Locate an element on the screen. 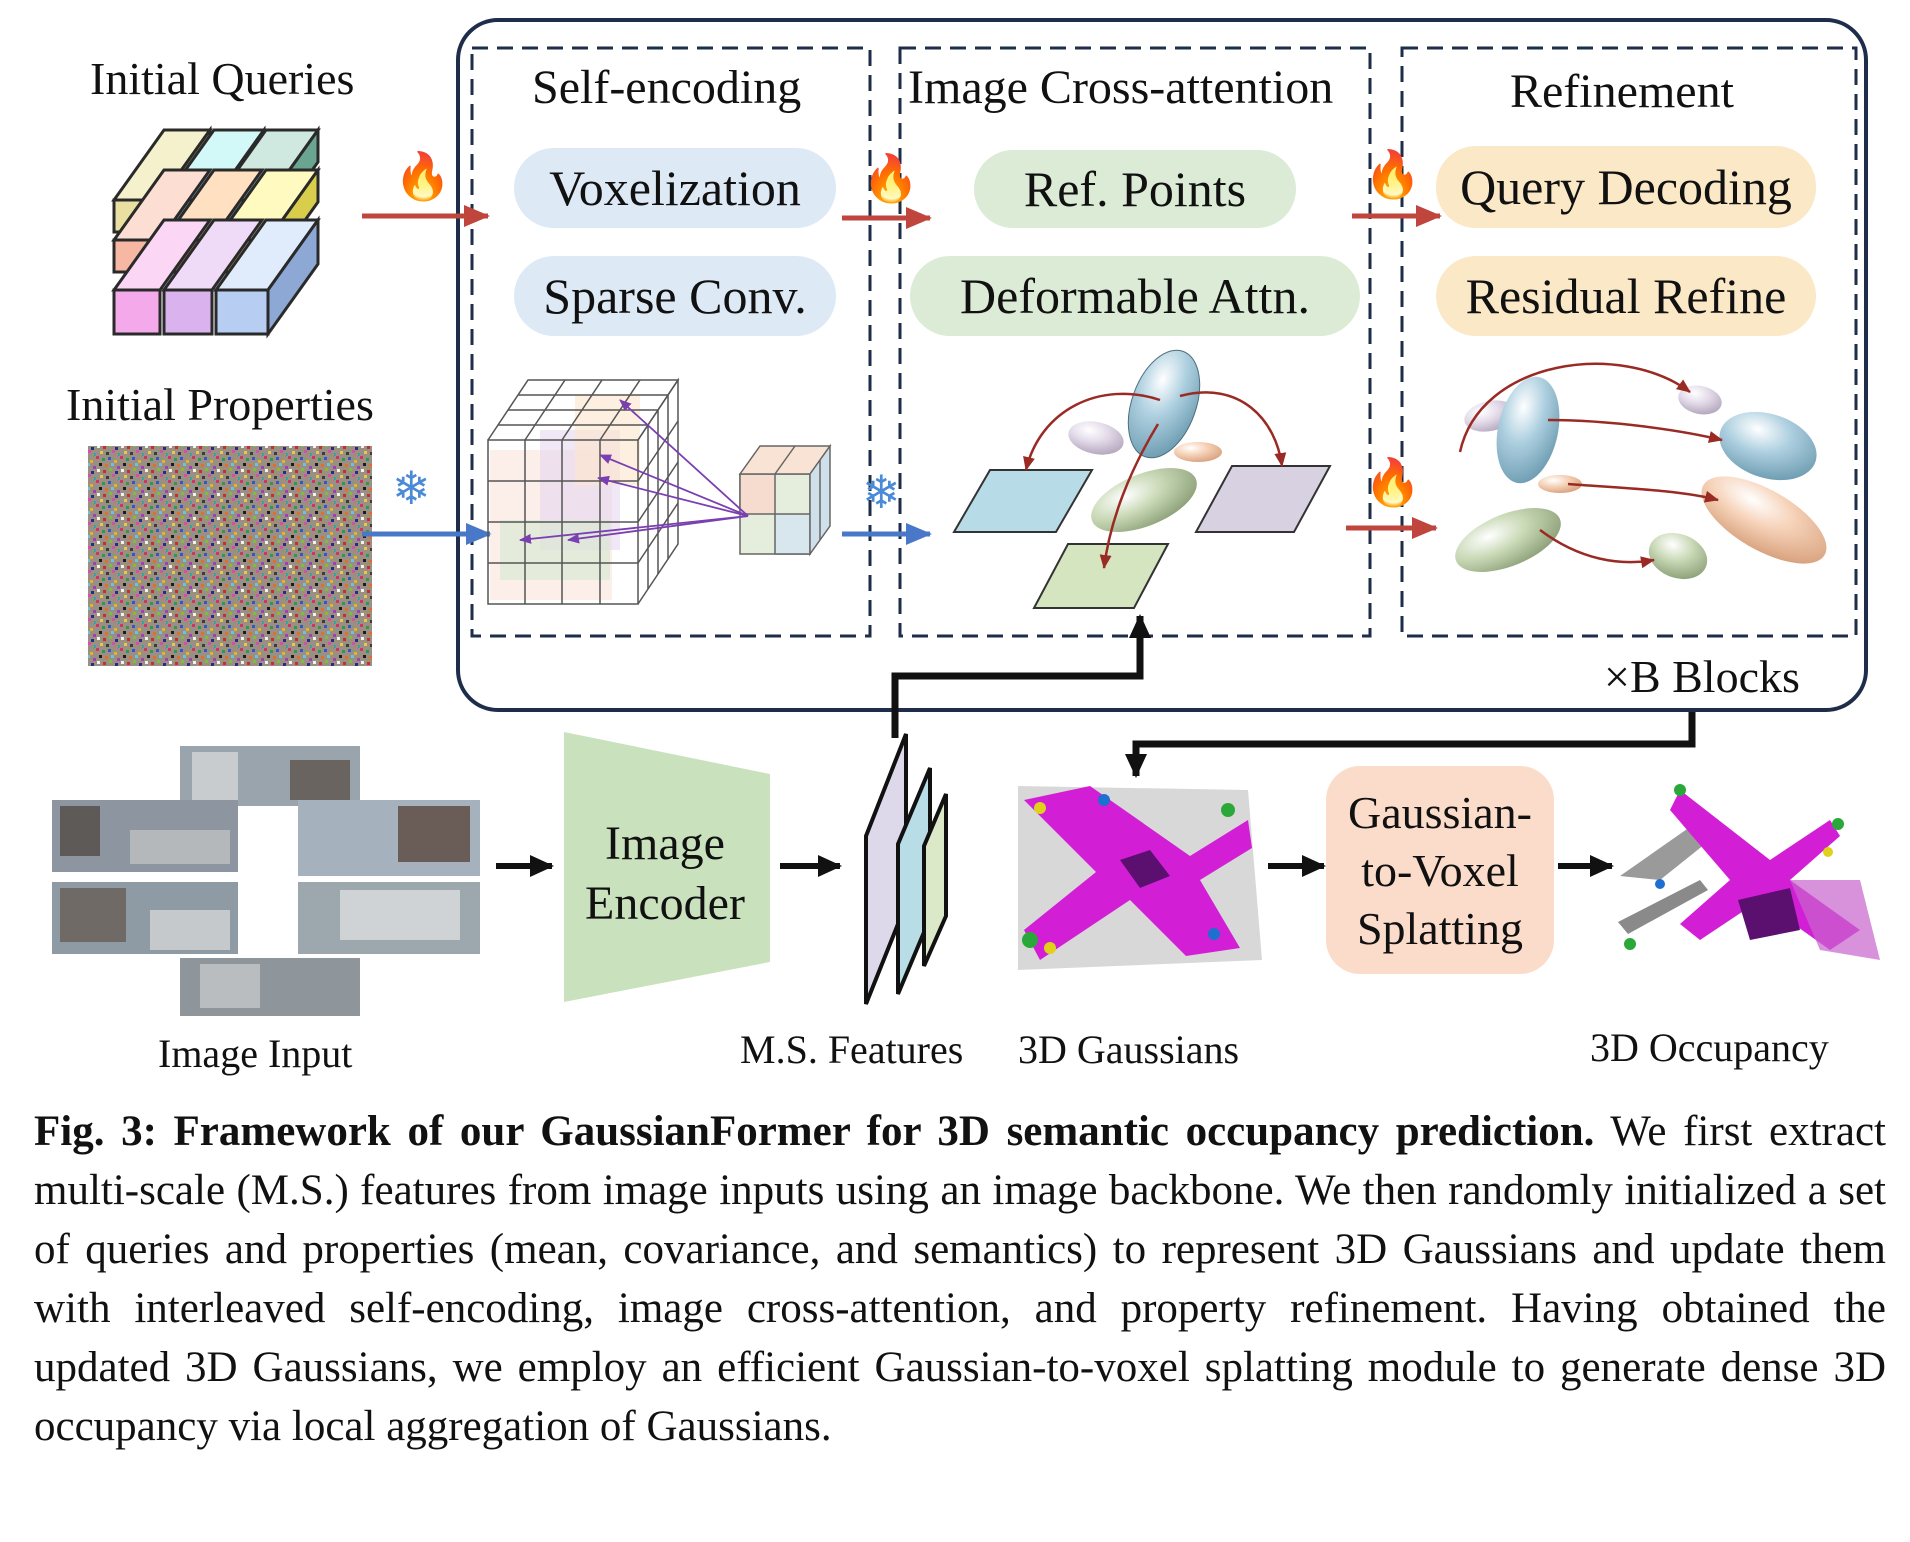 This screenshot has width=1910, height=1542. caption-figure-label: Fig. 3: is located at coordinates (95, 1131).